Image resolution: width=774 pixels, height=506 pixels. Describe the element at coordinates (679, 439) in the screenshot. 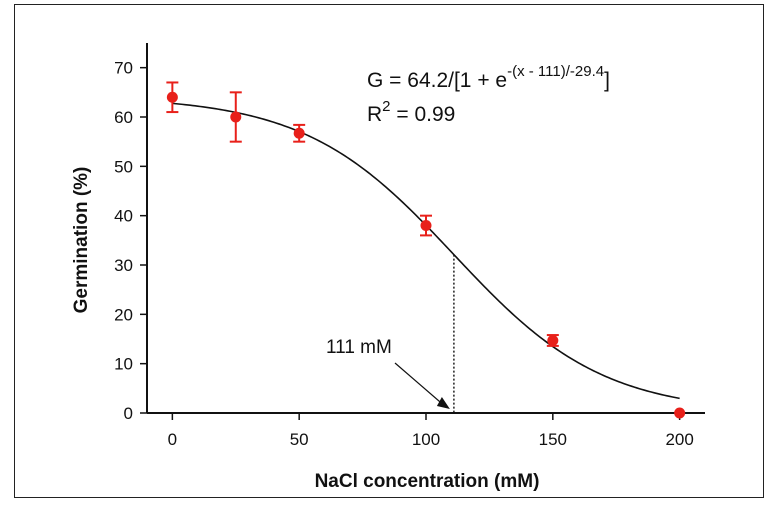

I see `x-tick-label: 200` at that location.